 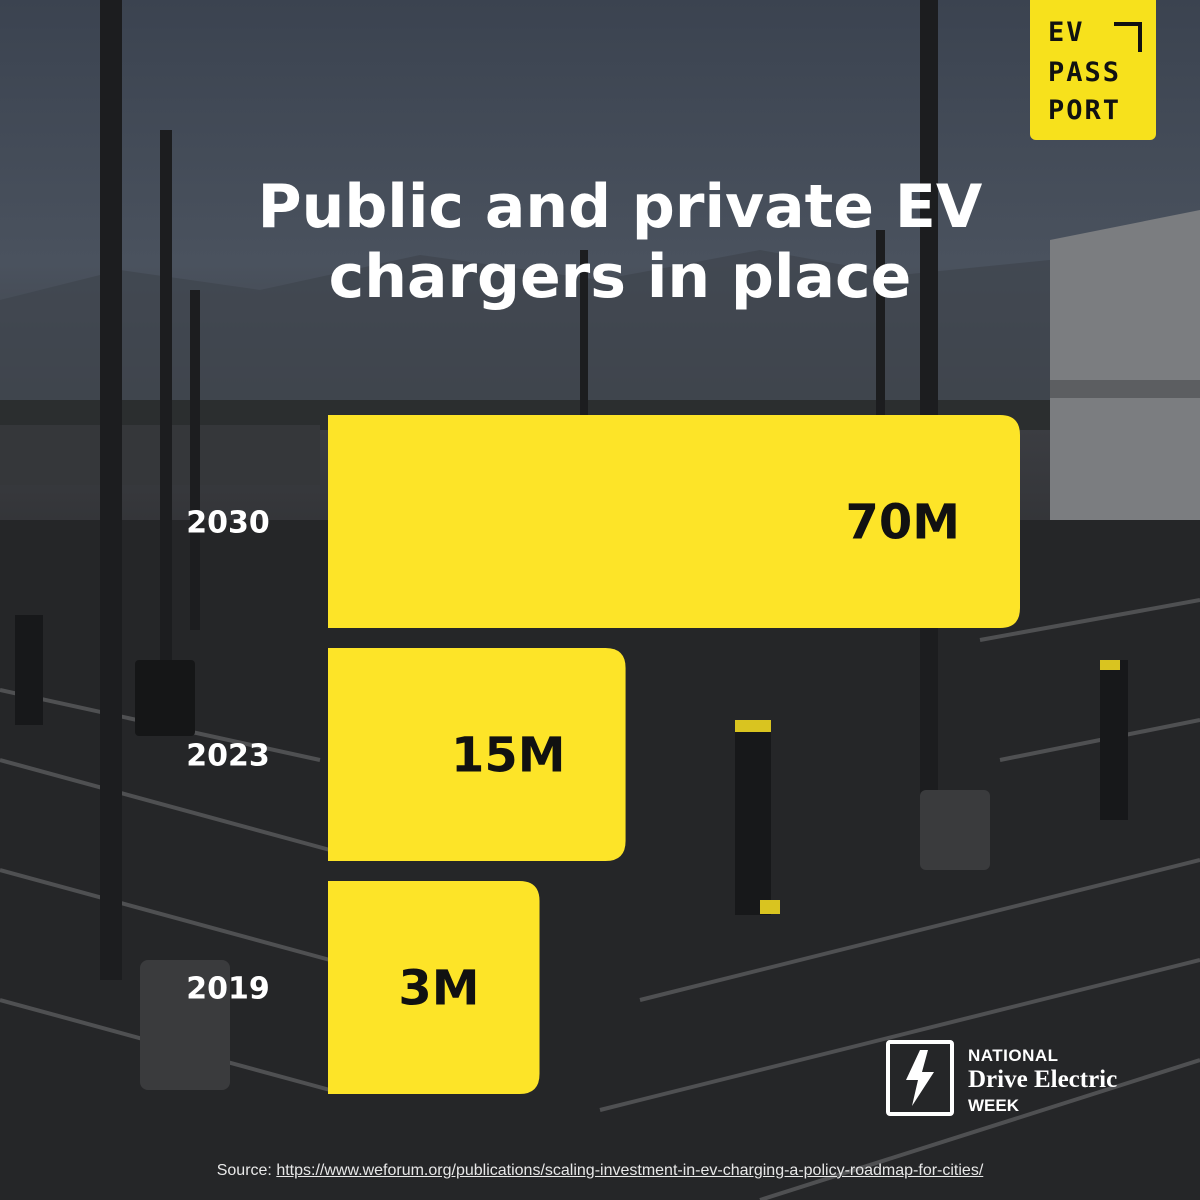 I want to click on national-drive-electric-week-badge: NATIONAL Drive Electric WEEK, so click(x=1031, y=1079).